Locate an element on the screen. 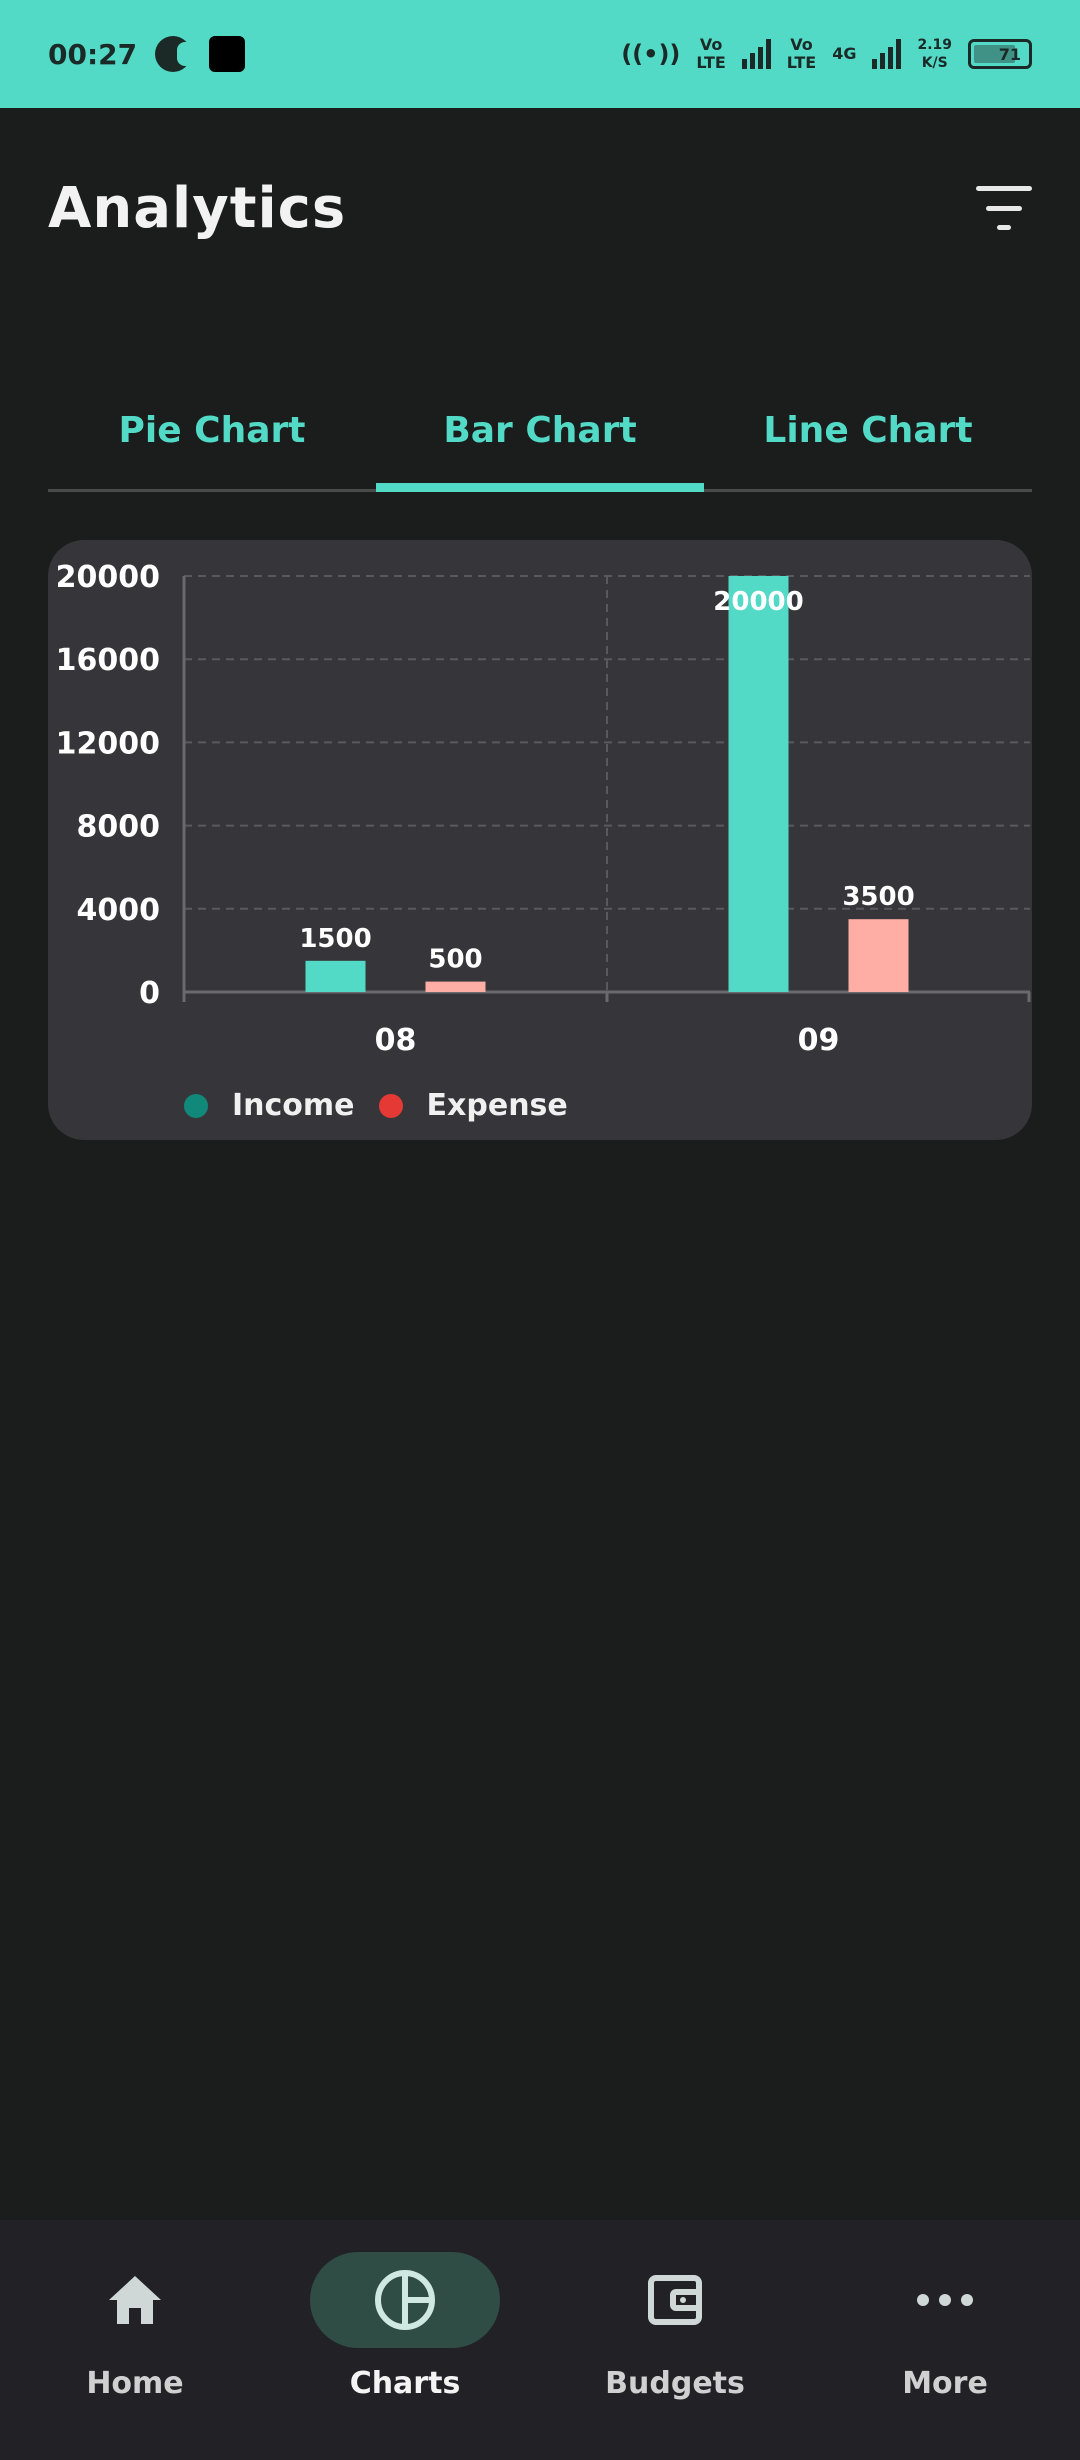  network-label: 4G is located at coordinates (844, 53).